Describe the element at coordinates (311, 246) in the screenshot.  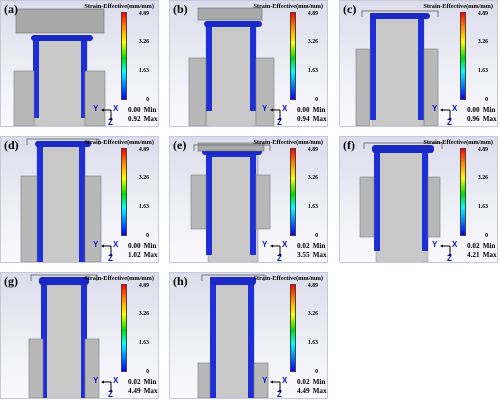
I see `min-readout: 0.02 Min` at that location.